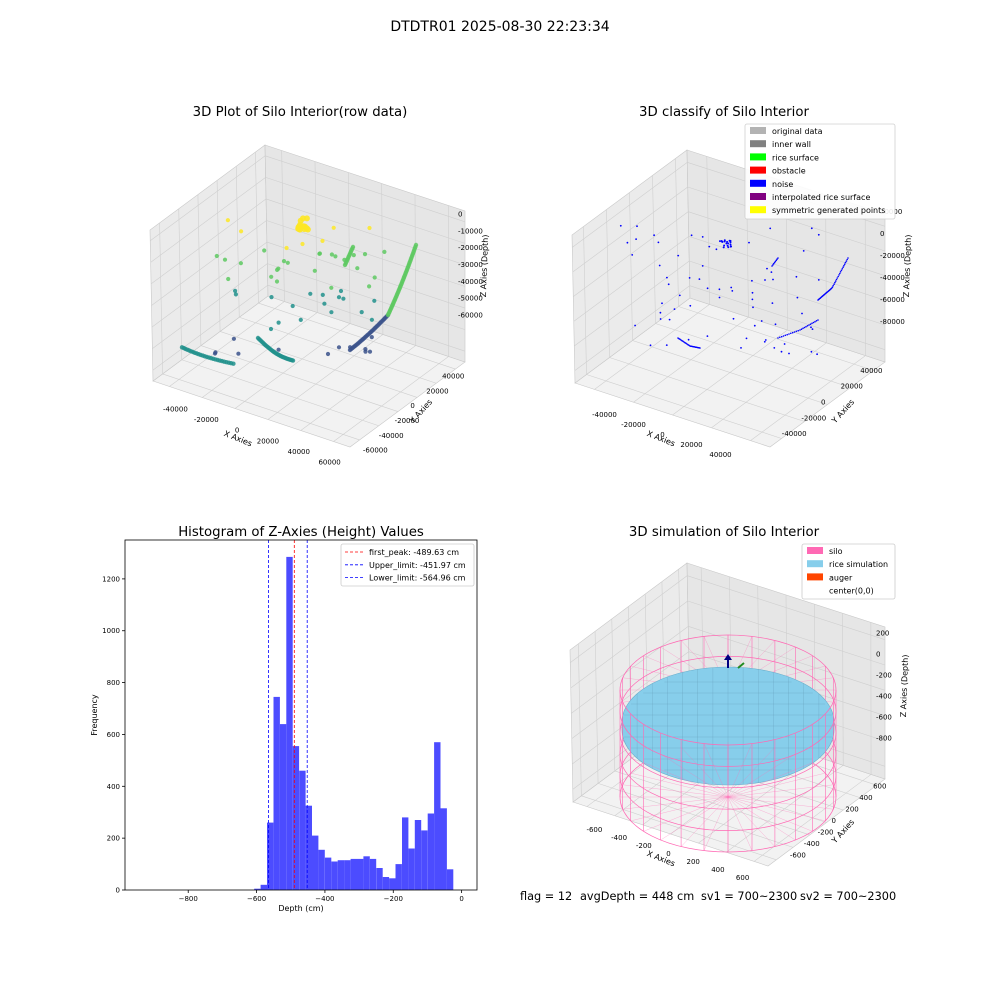  What do you see at coordinates (662, 435) in the screenshot?
I see `classify-plot-x-ticks: -40000 -20000 0 20000 40000` at bounding box center [662, 435].